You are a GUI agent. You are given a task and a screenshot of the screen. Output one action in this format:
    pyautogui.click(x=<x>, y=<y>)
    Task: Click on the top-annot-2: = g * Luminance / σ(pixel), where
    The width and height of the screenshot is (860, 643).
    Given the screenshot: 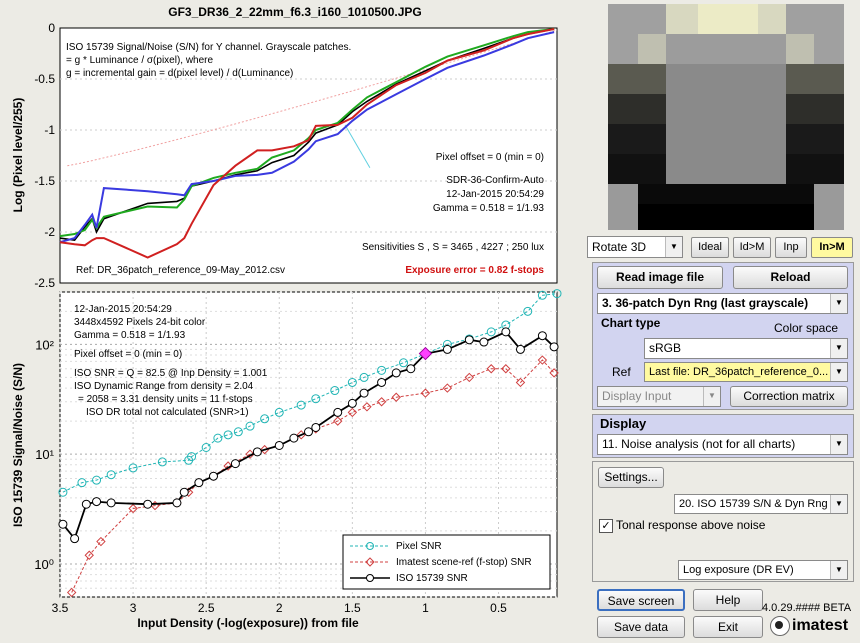 What is the action you would take?
    pyautogui.click(x=140, y=60)
    